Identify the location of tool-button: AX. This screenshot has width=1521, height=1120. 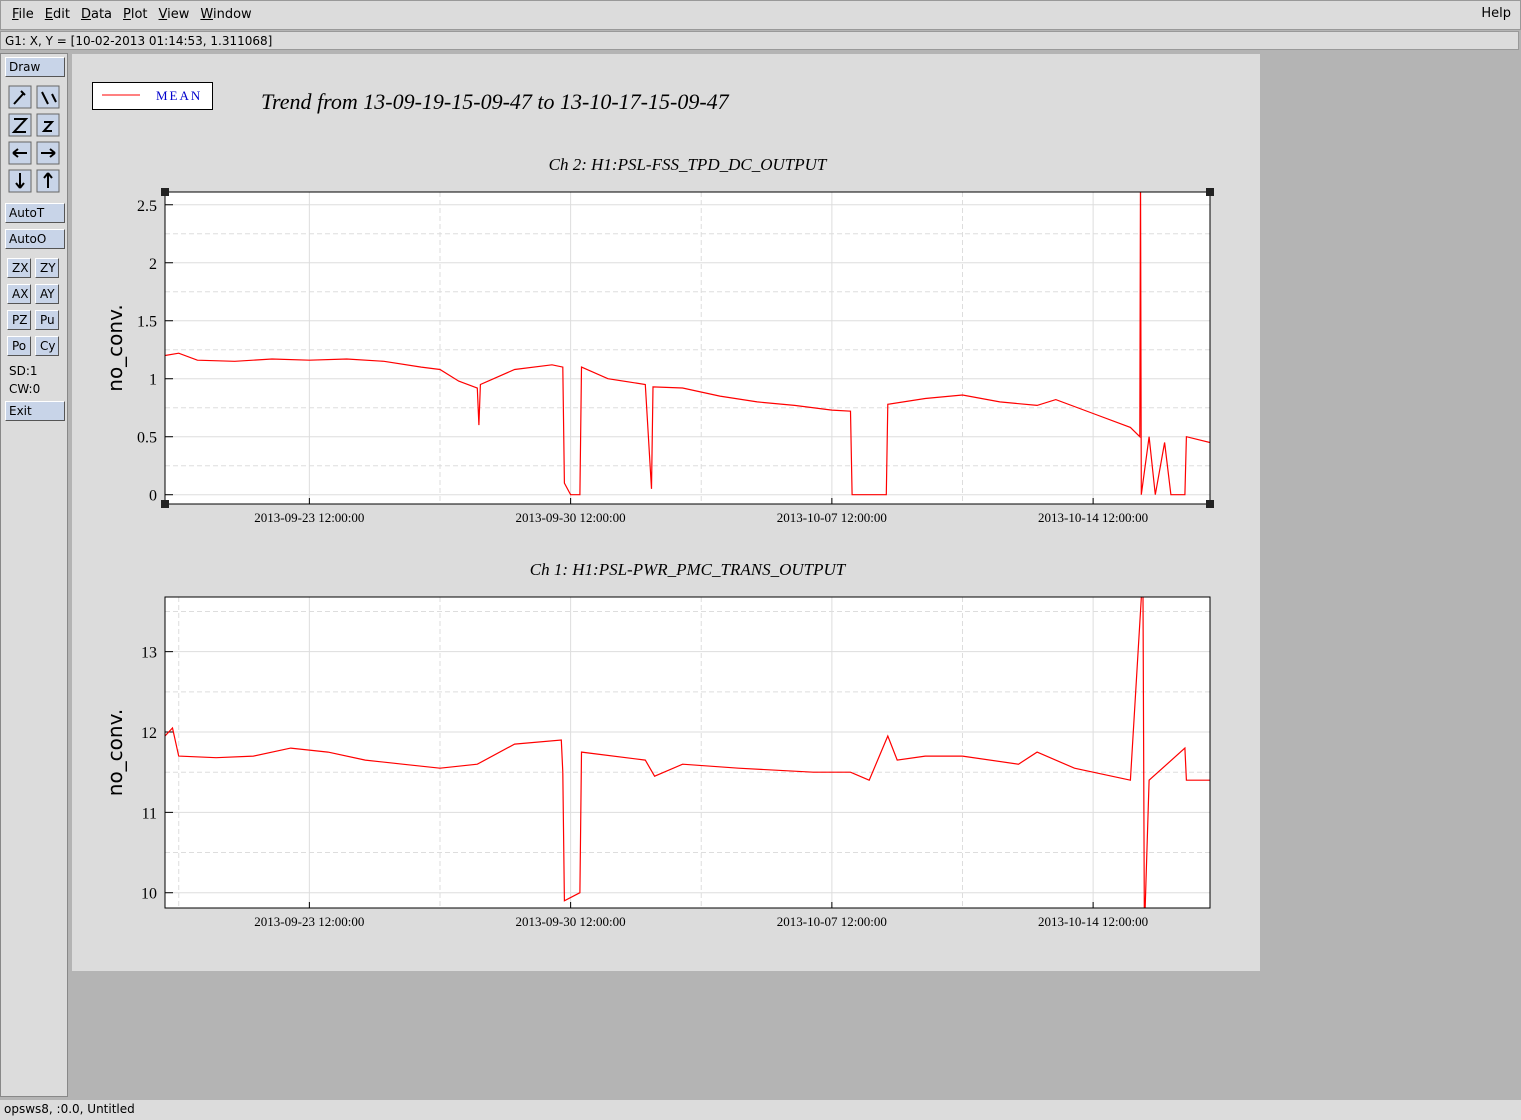
(19, 294).